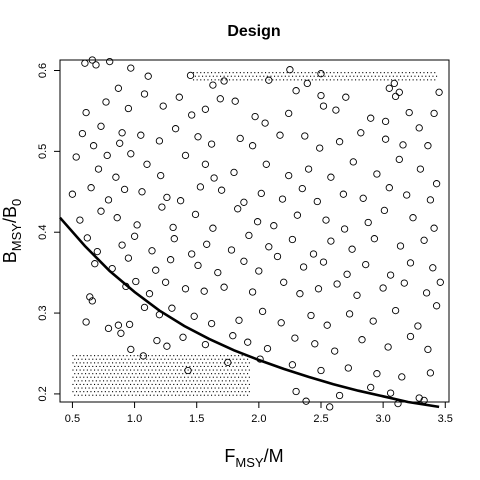  What do you see at coordinates (10, 214) in the screenshot?
I see `y-label-mid: /B` at bounding box center [10, 214].